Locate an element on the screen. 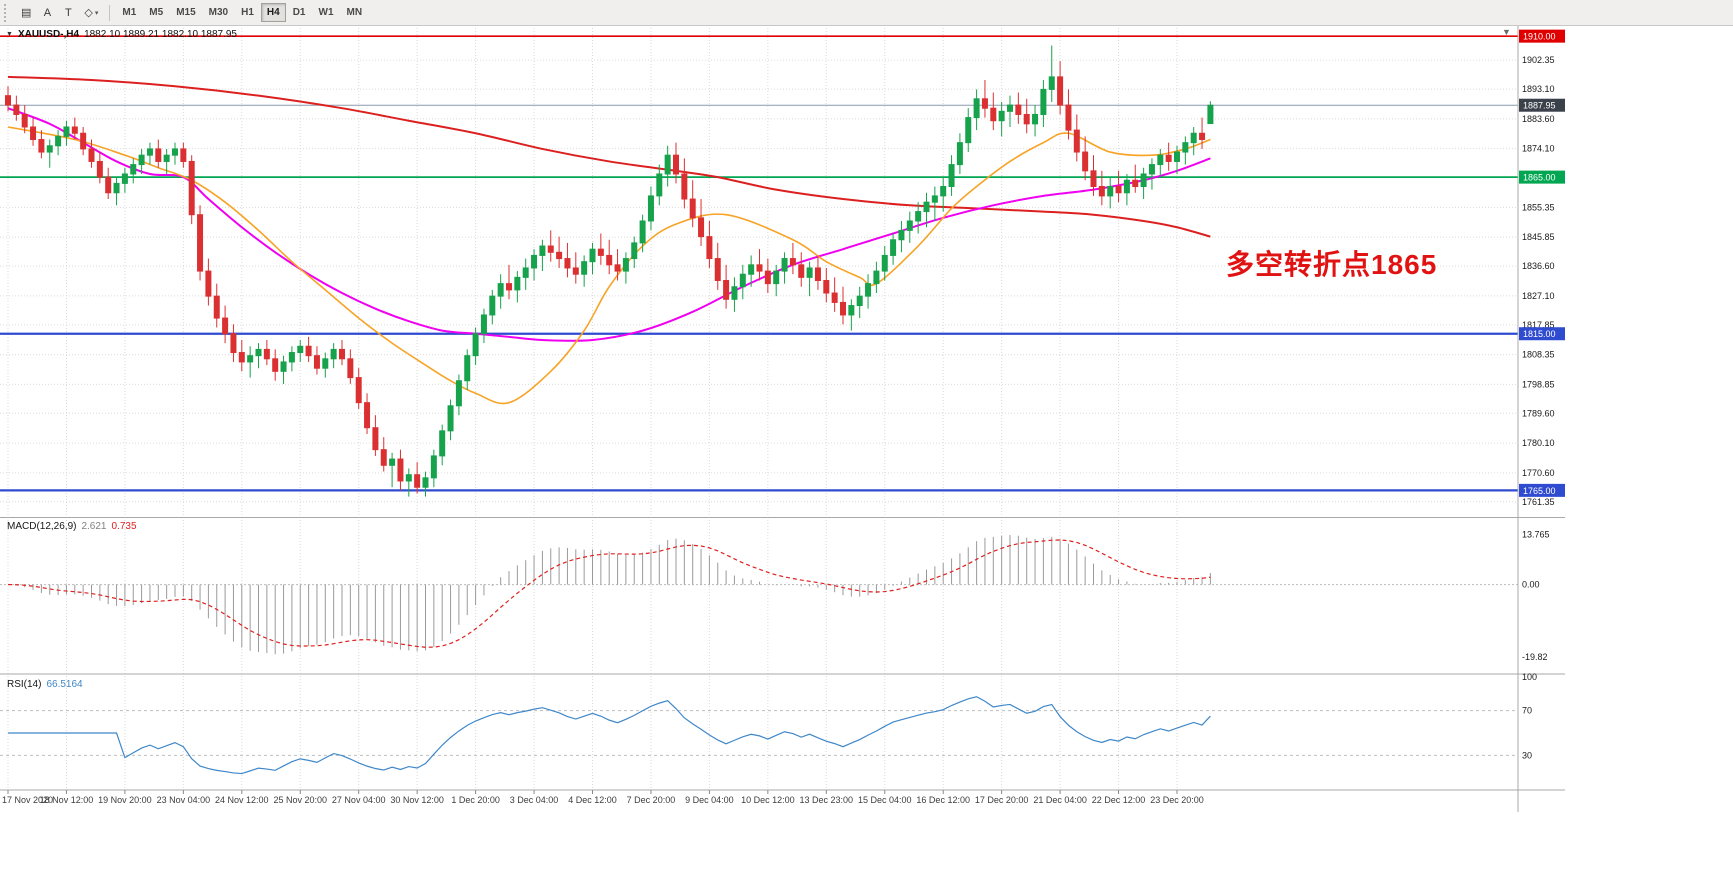  top-toolbar: ▤ A T ◇ ▾ M1 M5 M15 M30 H1 H4 D1 W1 MN is located at coordinates (866, 13).